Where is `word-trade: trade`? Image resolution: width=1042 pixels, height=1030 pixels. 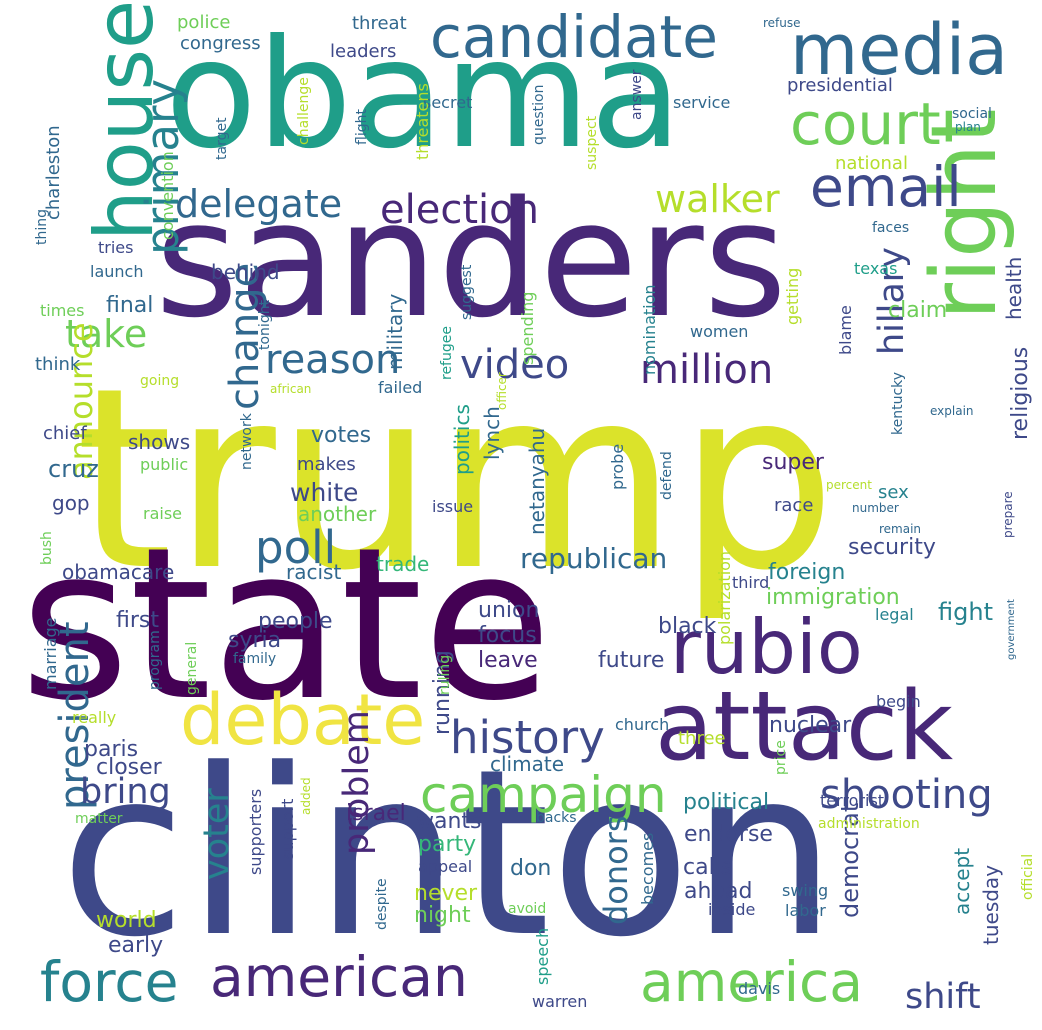 word-trade: trade is located at coordinates (403, 564).